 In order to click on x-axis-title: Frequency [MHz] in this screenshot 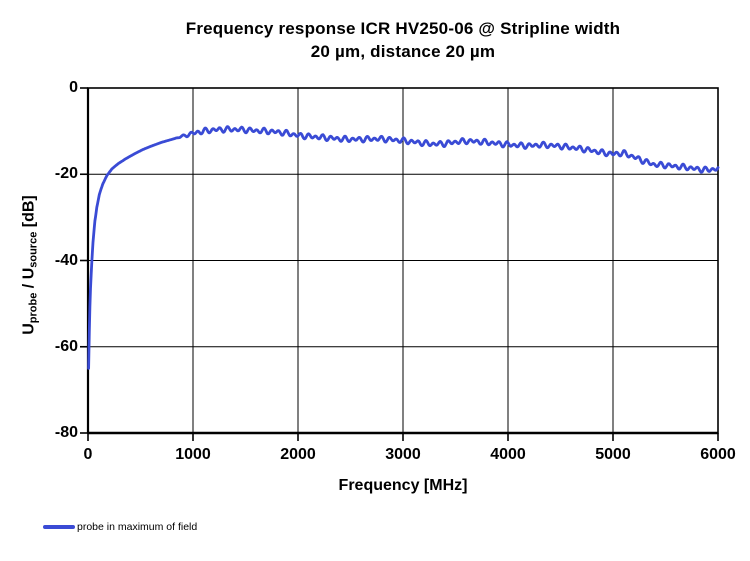, I will do `click(403, 485)`.